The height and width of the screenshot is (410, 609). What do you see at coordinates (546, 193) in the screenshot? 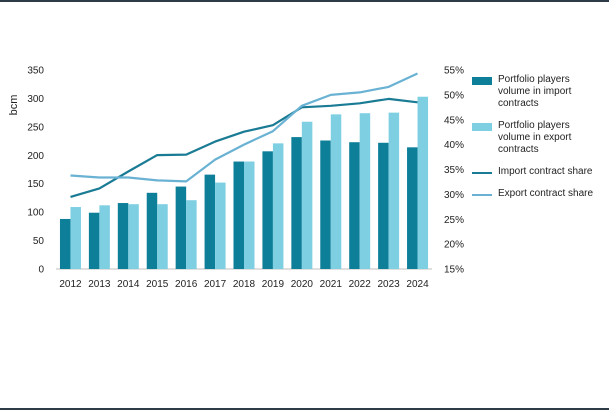
I see `legend-label-export-share: Export contract share` at bounding box center [546, 193].